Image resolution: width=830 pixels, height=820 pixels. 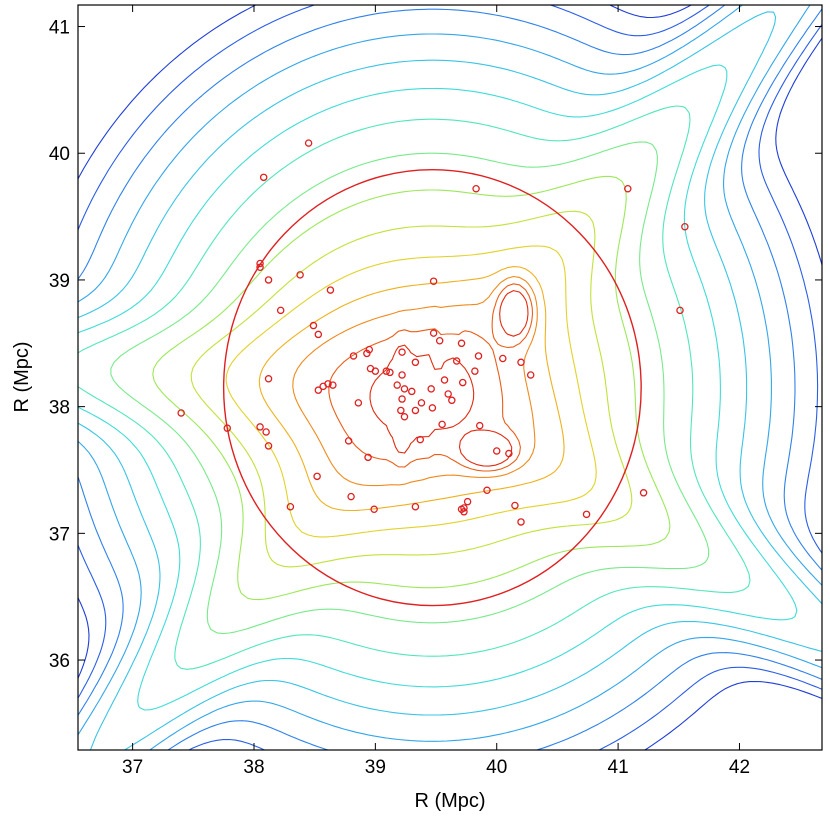 What do you see at coordinates (375, 767) in the screenshot?
I see `x-tick-label: 39` at bounding box center [375, 767].